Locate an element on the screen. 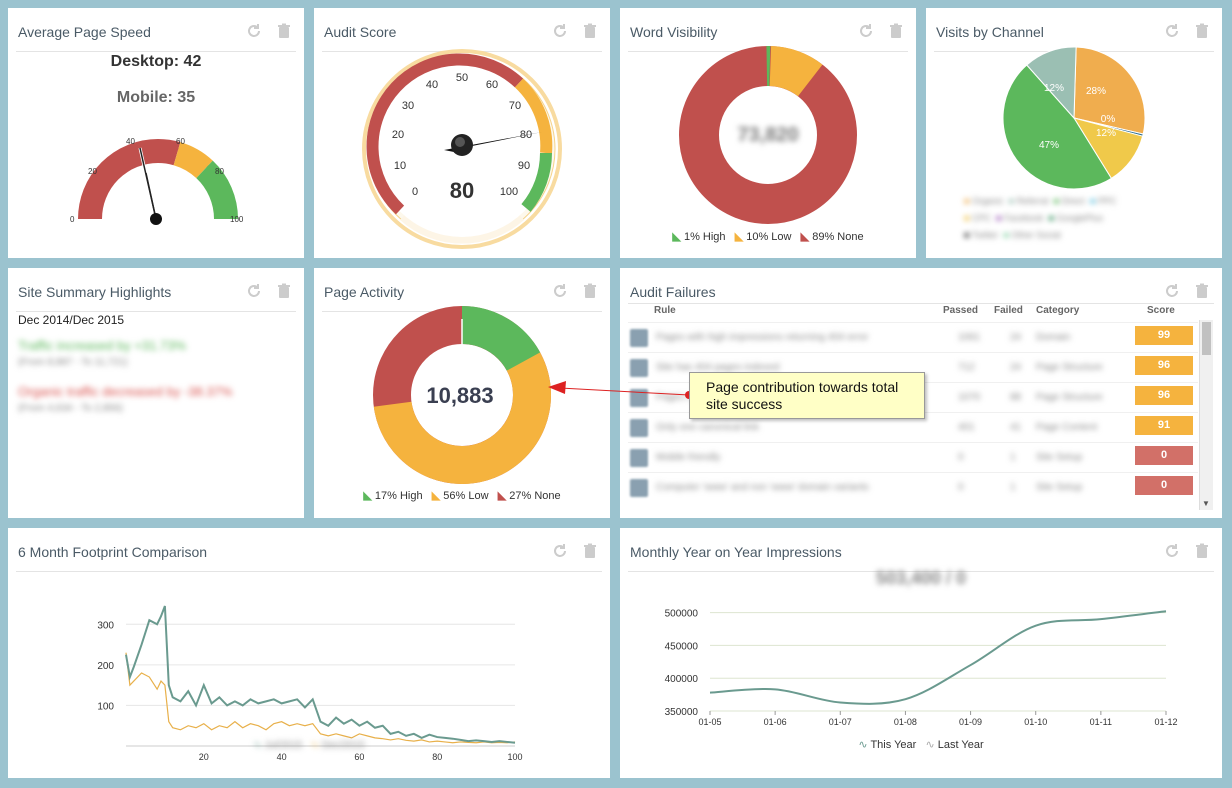 This screenshot has width=1232, height=788. pie-slice is located at coordinates (1051, 83).